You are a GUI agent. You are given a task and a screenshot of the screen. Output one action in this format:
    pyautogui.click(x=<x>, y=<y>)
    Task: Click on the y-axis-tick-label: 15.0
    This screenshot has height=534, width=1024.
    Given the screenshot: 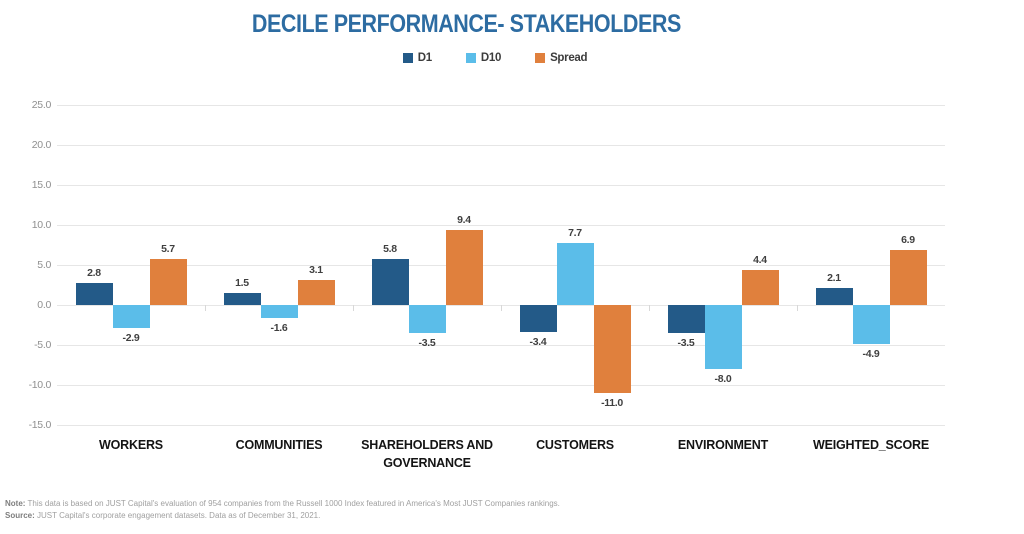 What is the action you would take?
    pyautogui.click(x=41, y=185)
    